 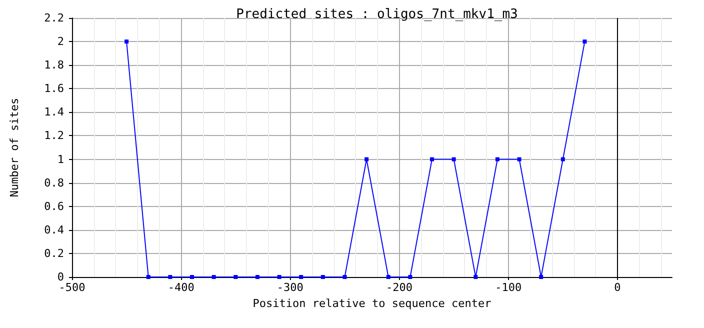 What do you see at coordinates (290, 287) in the screenshot?
I see `x-tick-label: -300` at bounding box center [290, 287].